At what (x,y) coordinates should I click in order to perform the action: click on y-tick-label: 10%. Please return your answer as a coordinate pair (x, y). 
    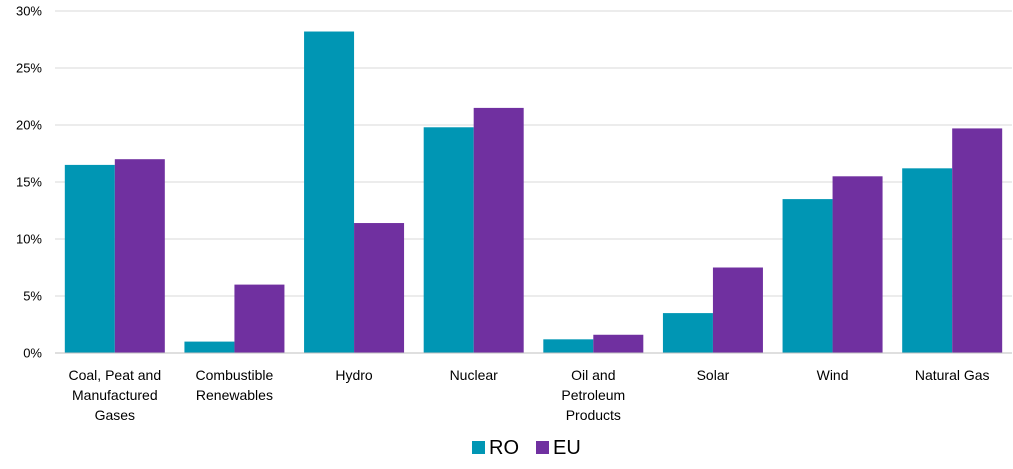
    Looking at the image, I should click on (29, 239).